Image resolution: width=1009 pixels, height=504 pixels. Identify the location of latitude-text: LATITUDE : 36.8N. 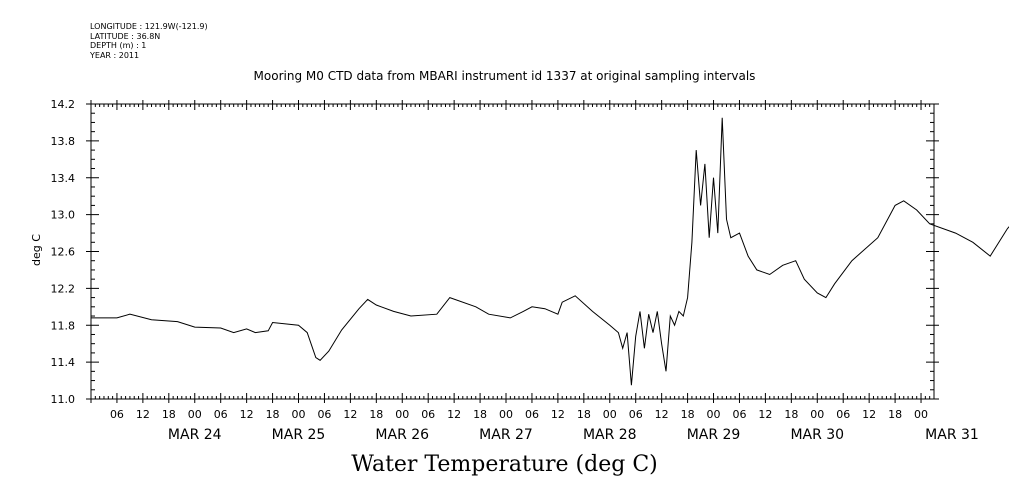
(125, 36).